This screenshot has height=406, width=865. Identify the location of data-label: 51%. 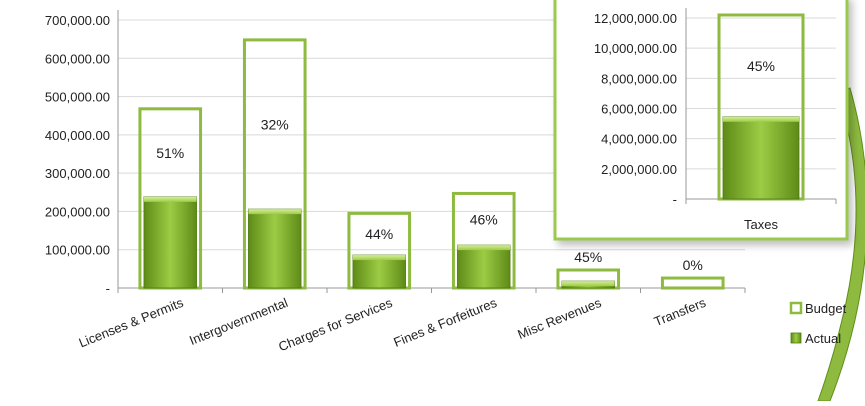
(170, 153).